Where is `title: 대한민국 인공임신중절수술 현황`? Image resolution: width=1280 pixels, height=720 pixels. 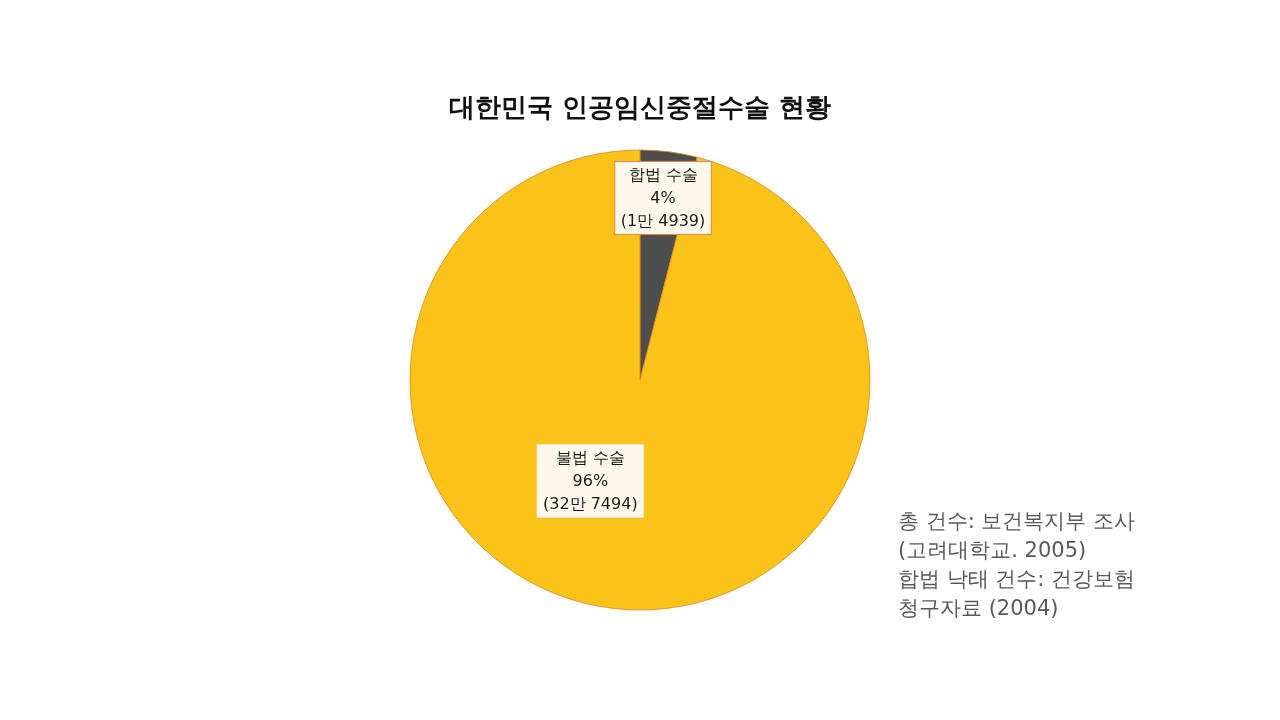
title: 대한민국 인공임신중절수술 현황 is located at coordinates (640, 107).